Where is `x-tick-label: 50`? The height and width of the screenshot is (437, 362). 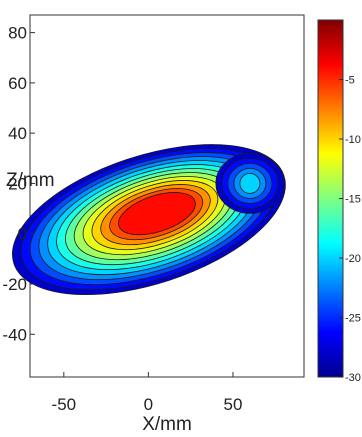 x-tick-label: 50 is located at coordinates (233, 404).